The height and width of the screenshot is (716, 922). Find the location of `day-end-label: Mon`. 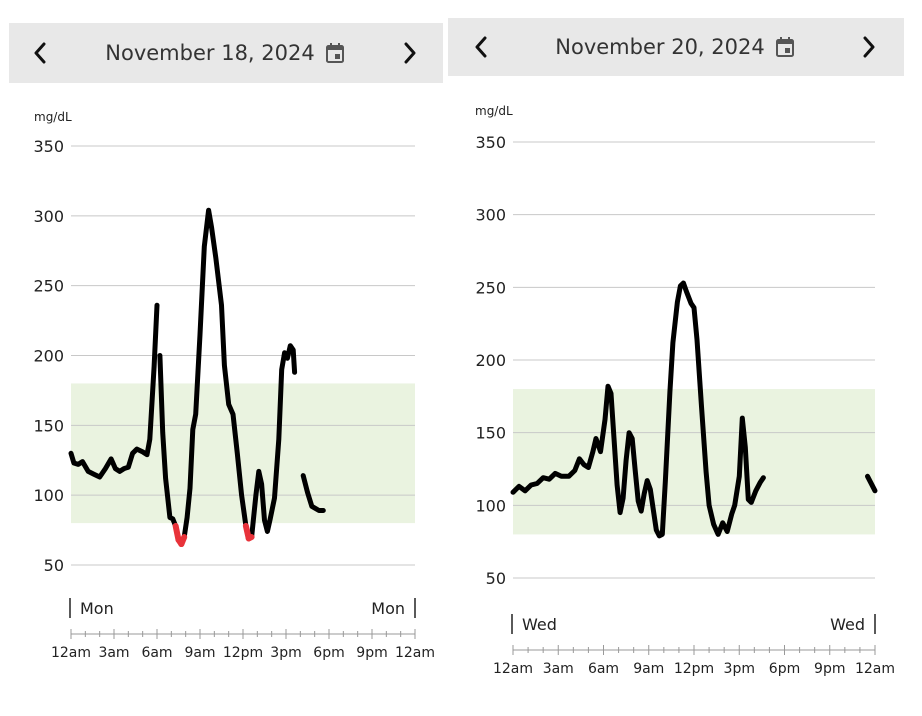

day-end-label: Mon is located at coordinates (388, 608).